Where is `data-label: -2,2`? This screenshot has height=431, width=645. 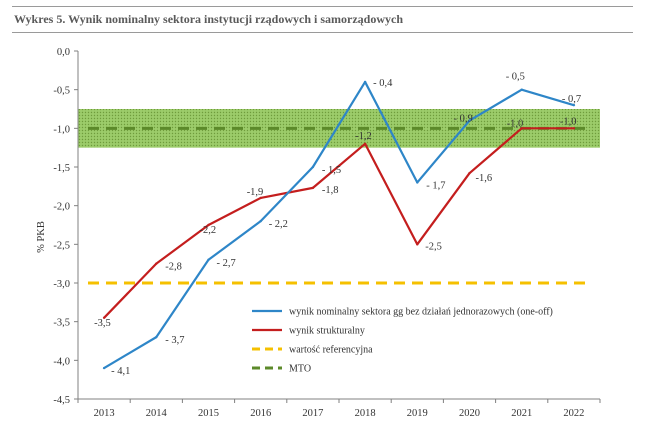 data-label: -2,2 is located at coordinates (208, 230).